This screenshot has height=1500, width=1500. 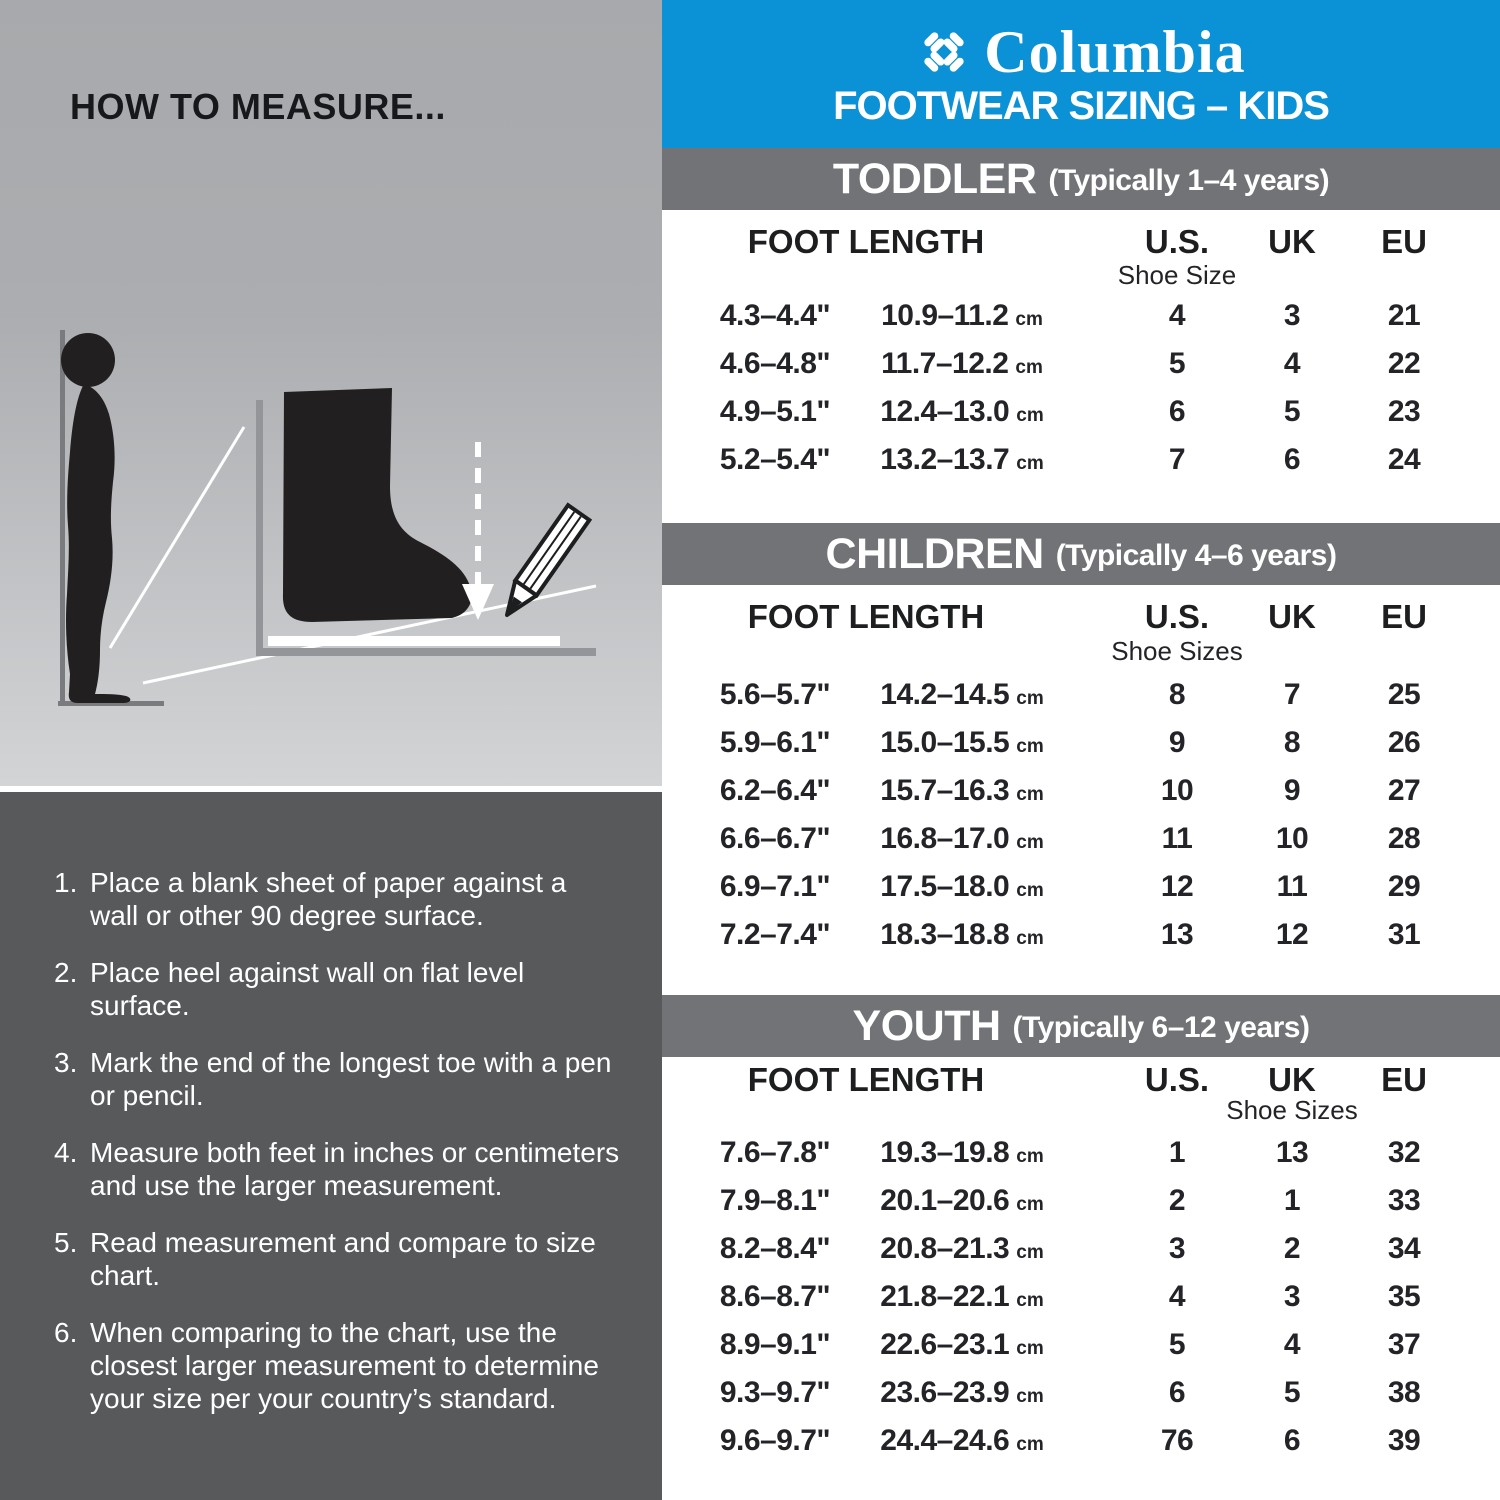 What do you see at coordinates (1177, 459) in the screenshot?
I see `cell-us-size: 7` at bounding box center [1177, 459].